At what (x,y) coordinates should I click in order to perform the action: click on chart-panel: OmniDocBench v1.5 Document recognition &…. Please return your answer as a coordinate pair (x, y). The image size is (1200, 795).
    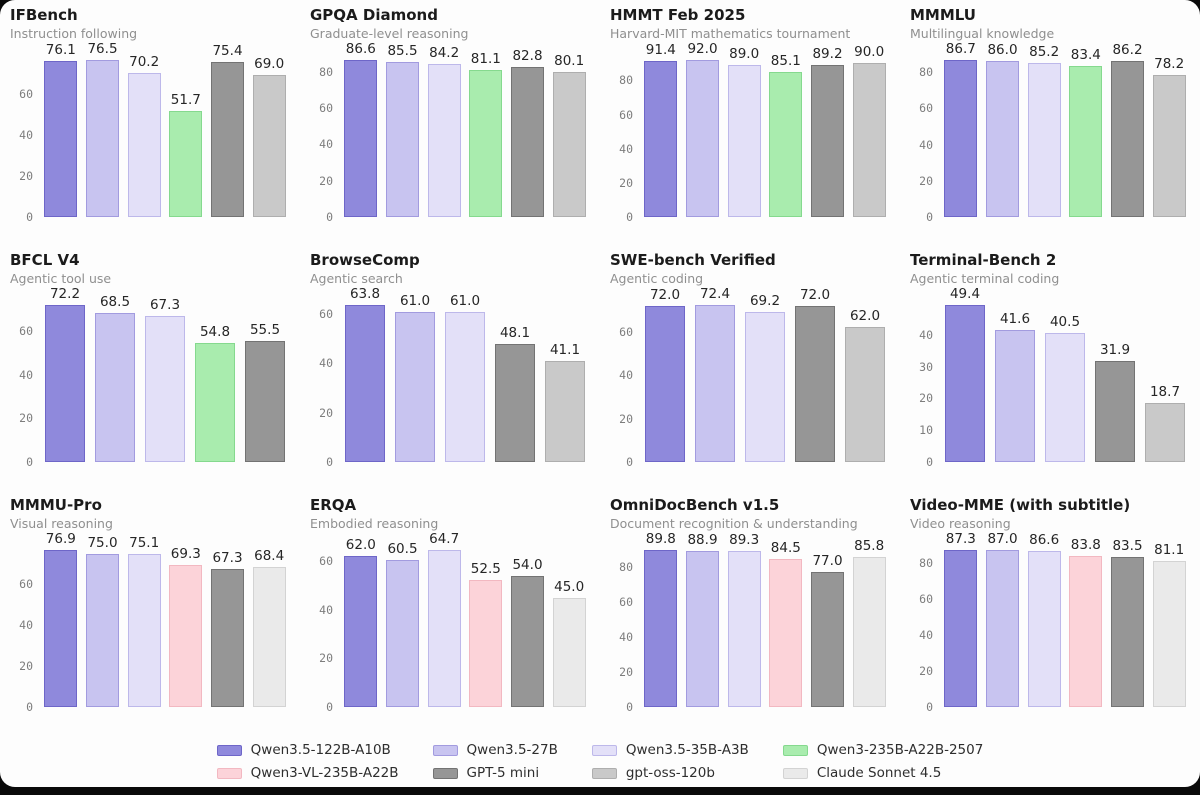
    Looking at the image, I should click on (750, 612).